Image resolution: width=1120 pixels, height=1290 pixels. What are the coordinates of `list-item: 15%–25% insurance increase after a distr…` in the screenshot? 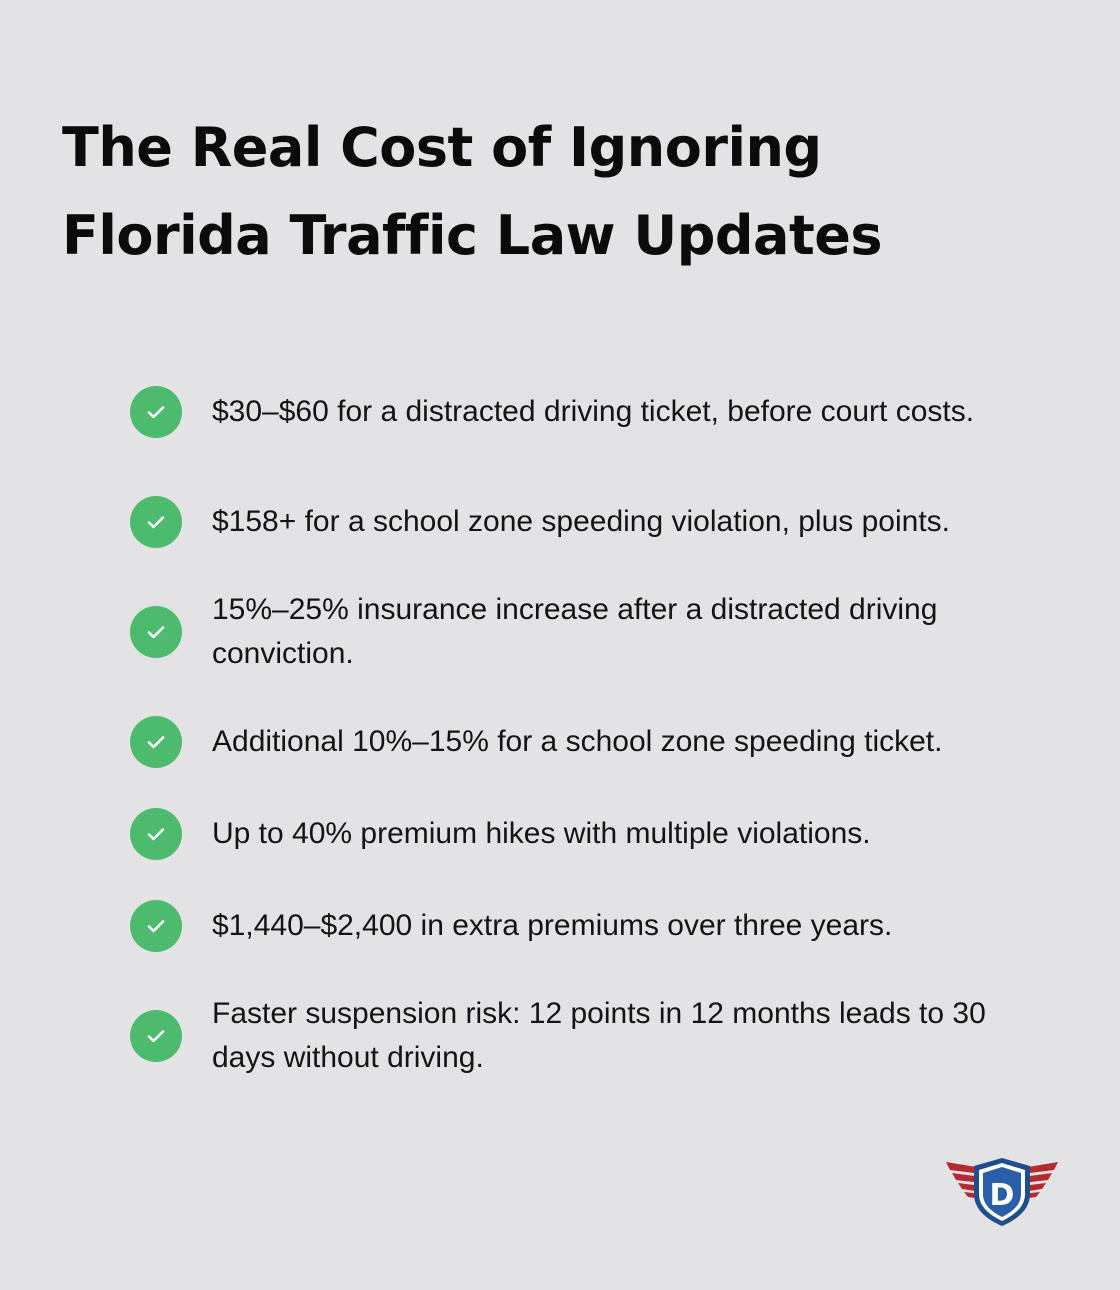 It's located at (595, 632).